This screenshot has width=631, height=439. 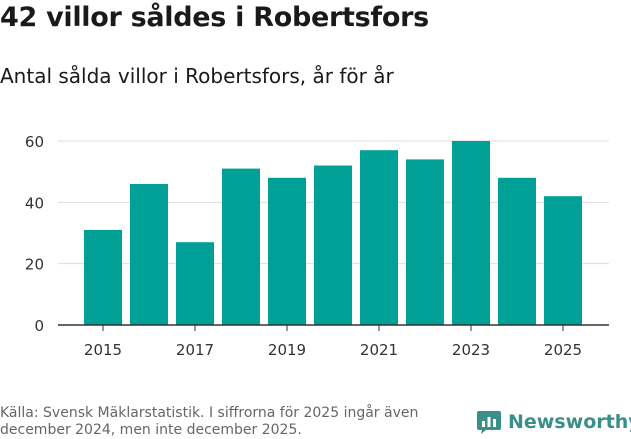 I want to click on bar-2020, so click(x=333, y=245).